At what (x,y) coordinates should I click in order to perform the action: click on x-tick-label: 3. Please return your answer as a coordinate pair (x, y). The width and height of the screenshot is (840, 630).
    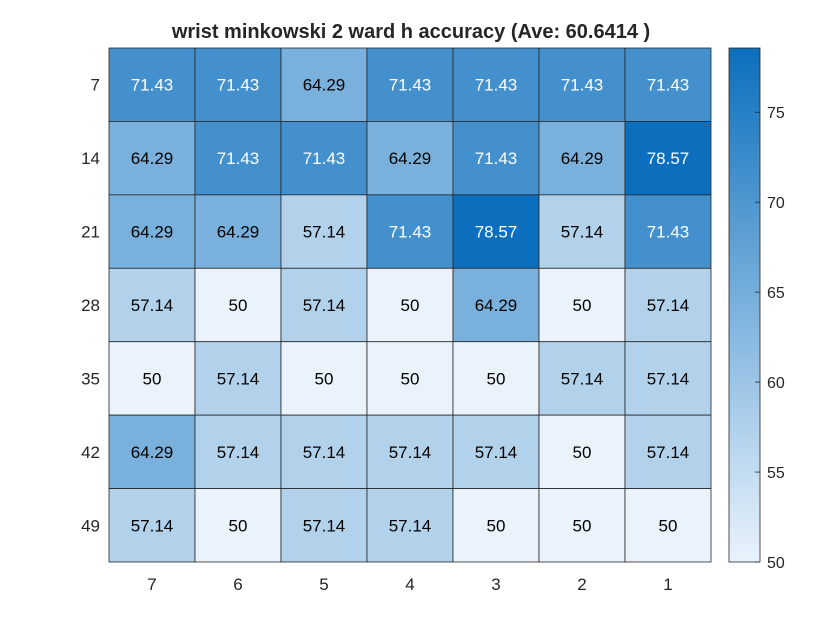
    Looking at the image, I should click on (495, 584).